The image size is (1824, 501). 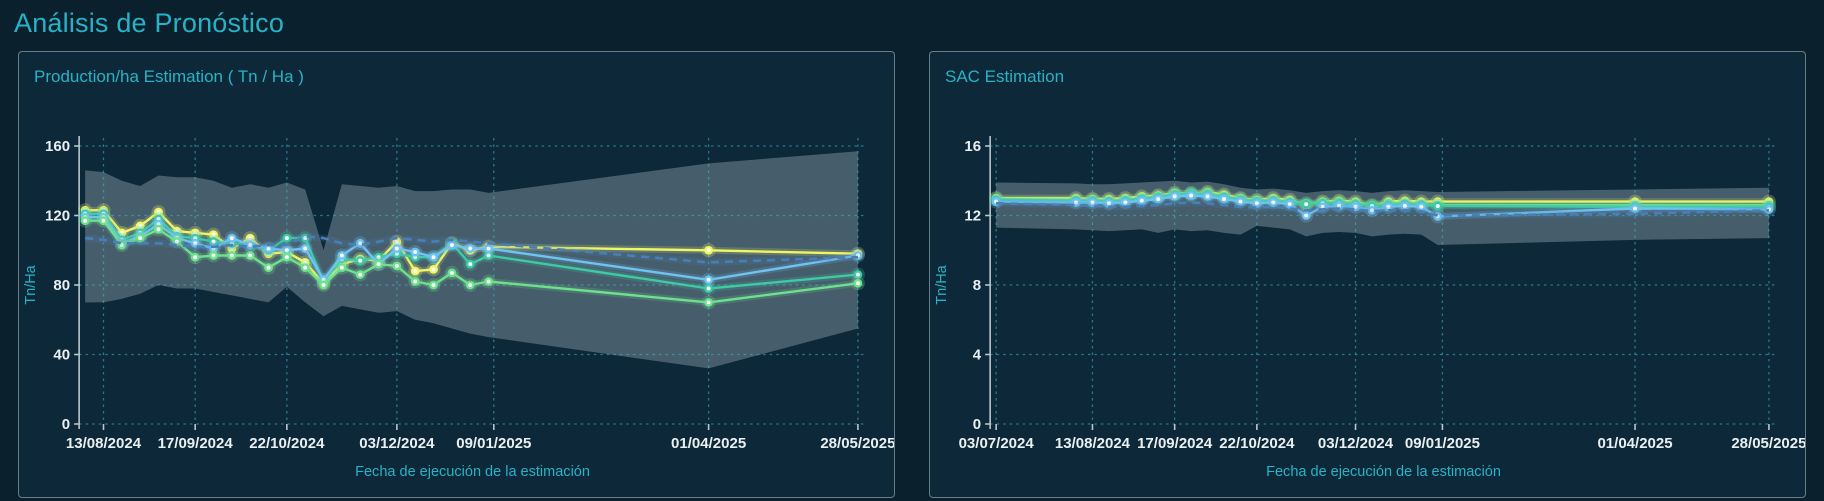 I want to click on y-tick-label: 16, so click(x=972, y=146).